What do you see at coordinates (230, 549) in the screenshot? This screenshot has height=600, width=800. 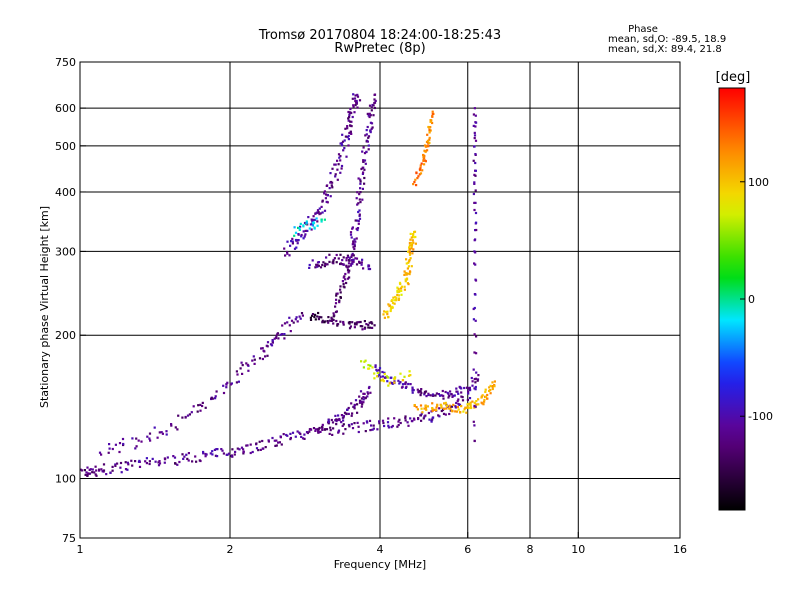 I see `x-tick-label: 2` at bounding box center [230, 549].